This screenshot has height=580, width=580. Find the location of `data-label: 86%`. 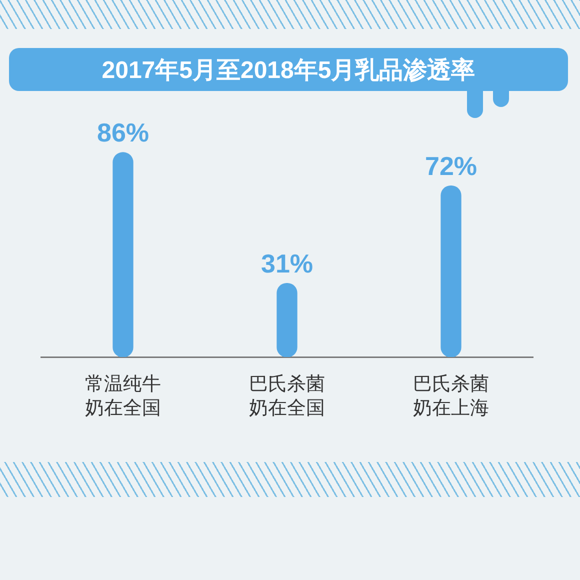

data-label: 86% is located at coordinates (123, 133).